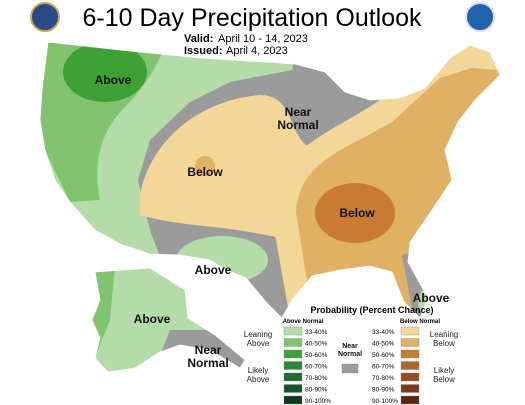 This screenshot has height=405, width=525. I want to click on near-label: Near Normal, so click(350, 350).